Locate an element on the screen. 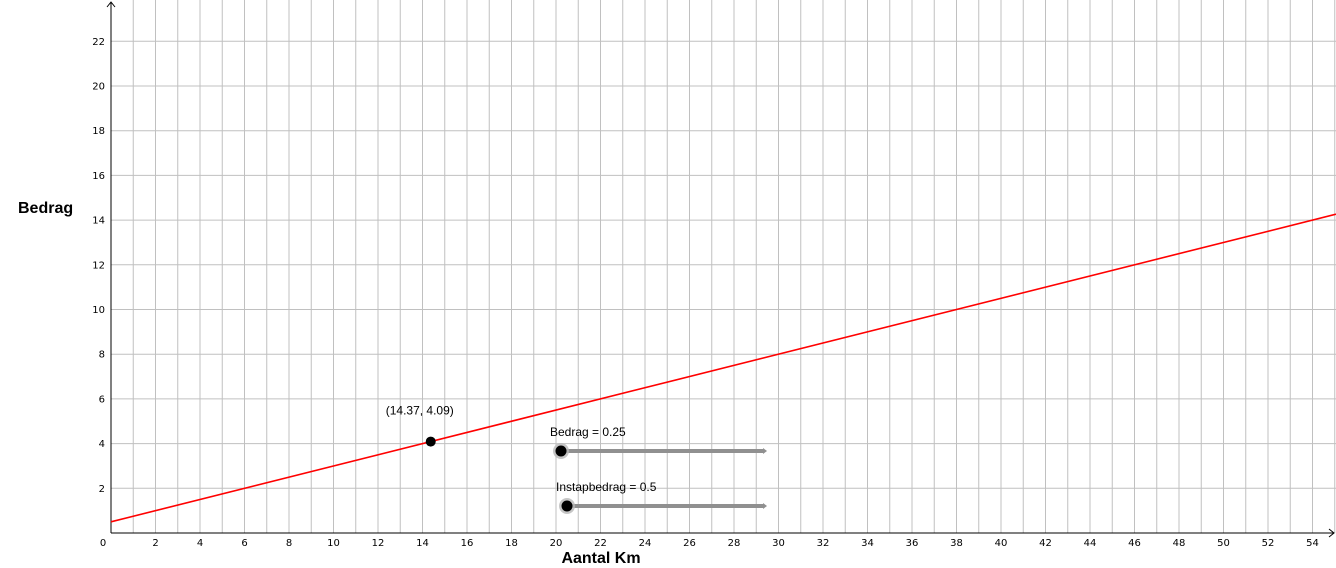  y-tick-label: 14 is located at coordinates (98, 221).